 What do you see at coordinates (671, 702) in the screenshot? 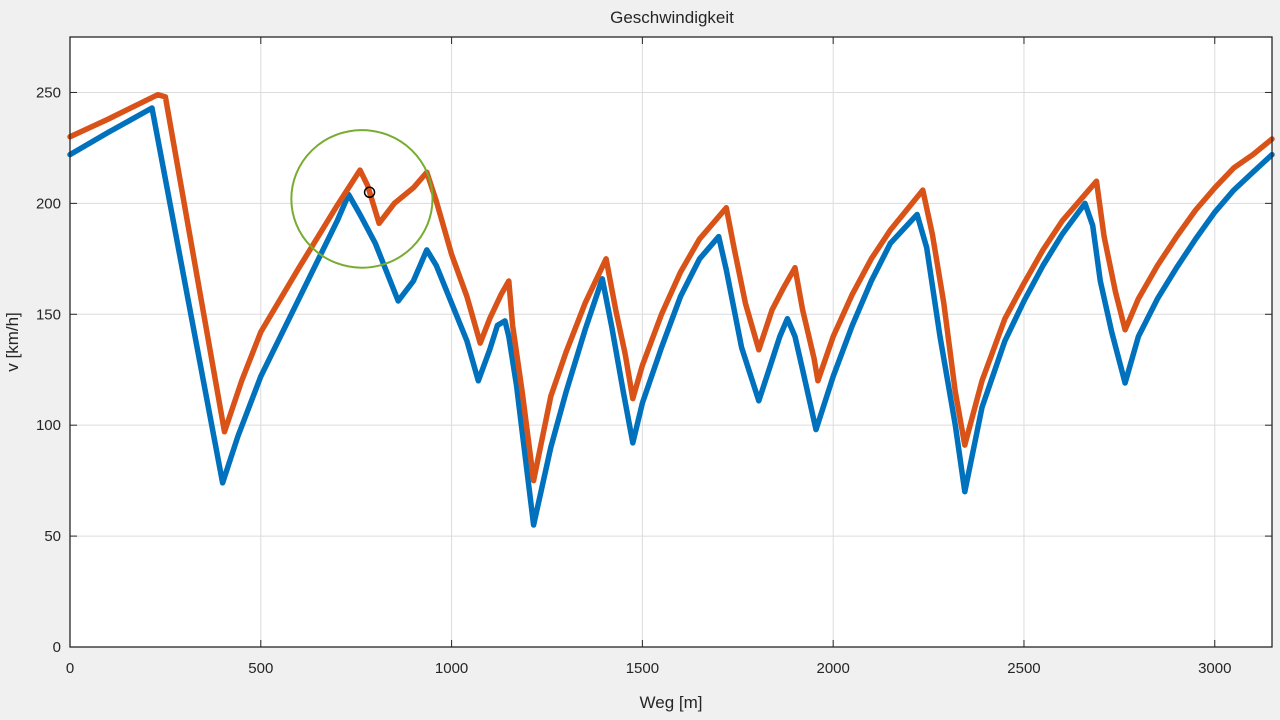
I see `x-axis-label: Weg [m]` at bounding box center [671, 702].